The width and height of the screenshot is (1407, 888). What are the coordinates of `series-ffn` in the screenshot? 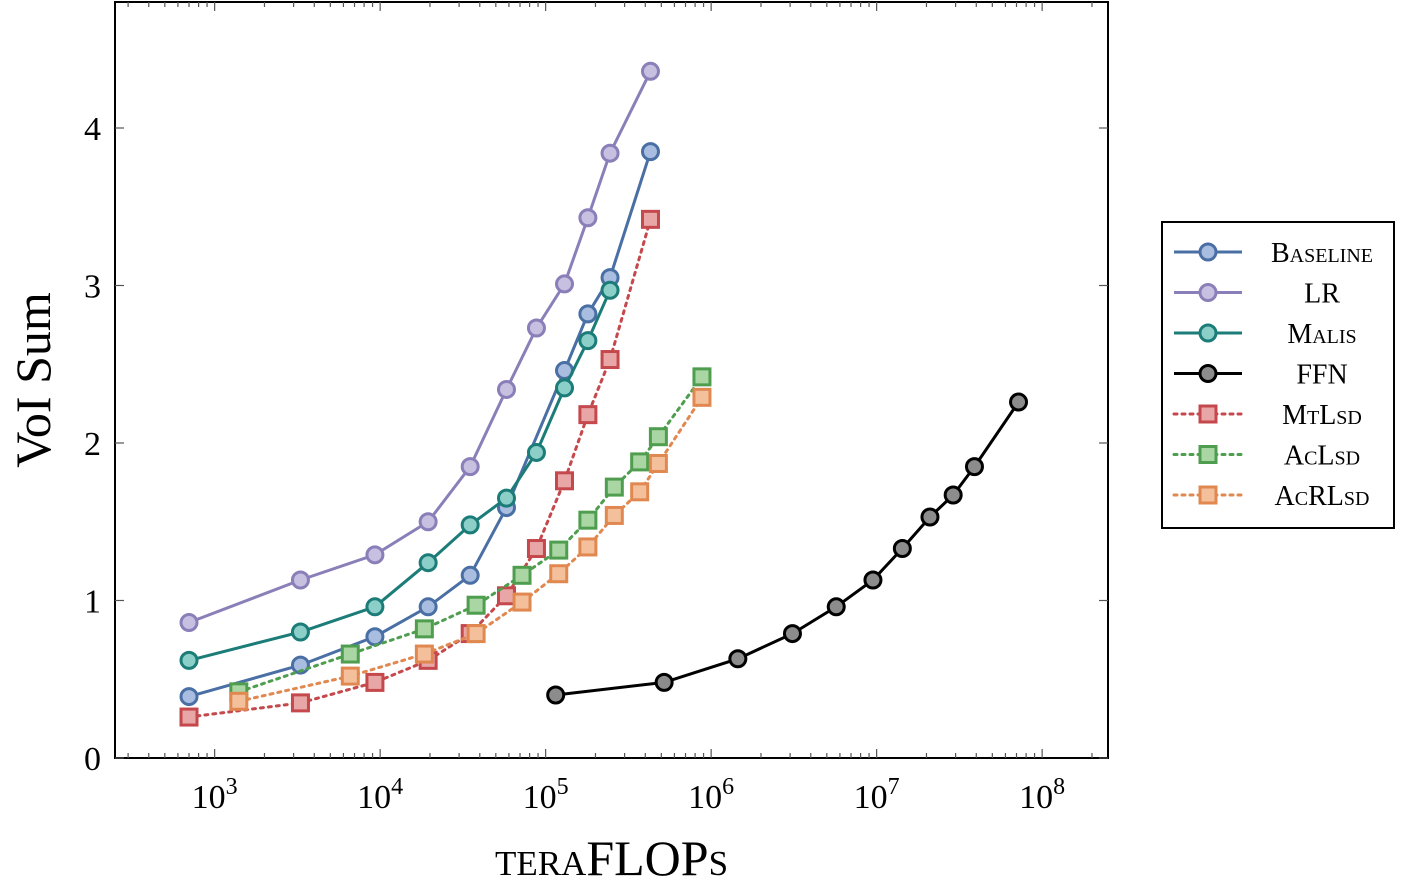 It's located at (787, 548).